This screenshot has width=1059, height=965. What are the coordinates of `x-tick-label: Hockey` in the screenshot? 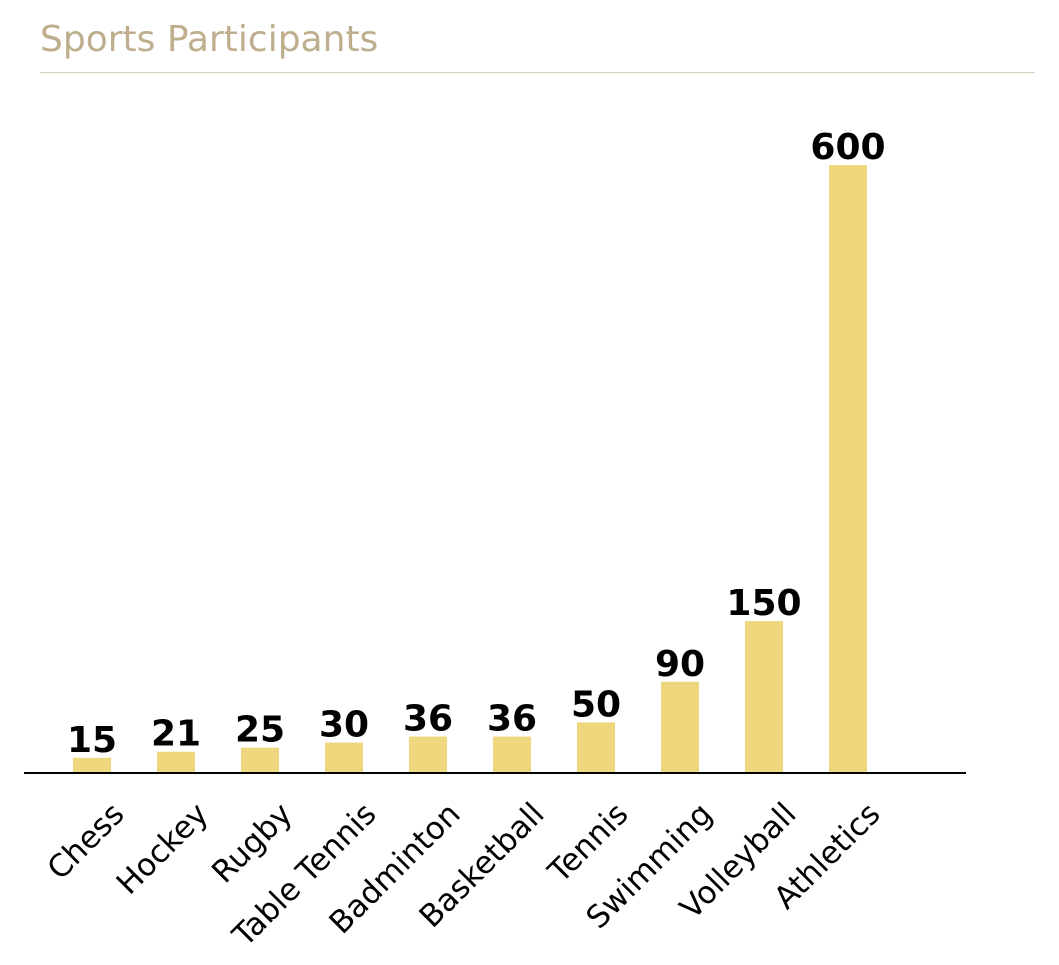 It's located at (163, 849).